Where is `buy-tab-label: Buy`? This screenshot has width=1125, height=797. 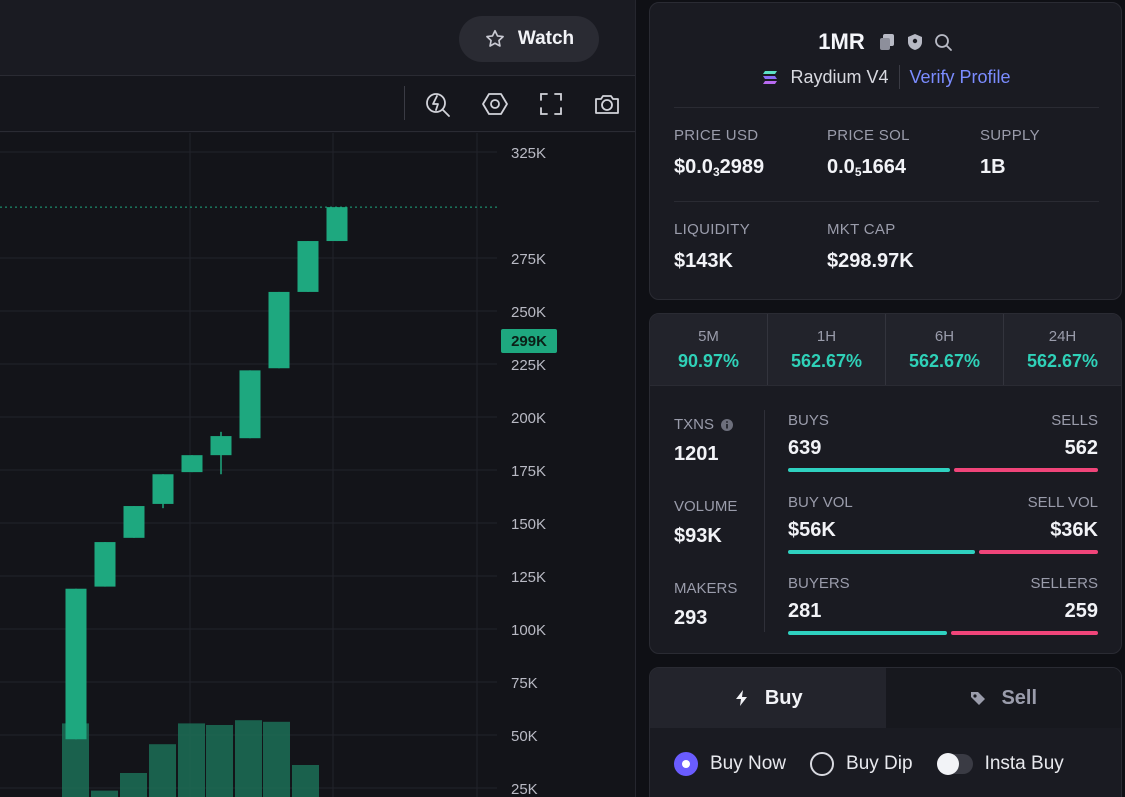 buy-tab-label: Buy is located at coordinates (783, 697).